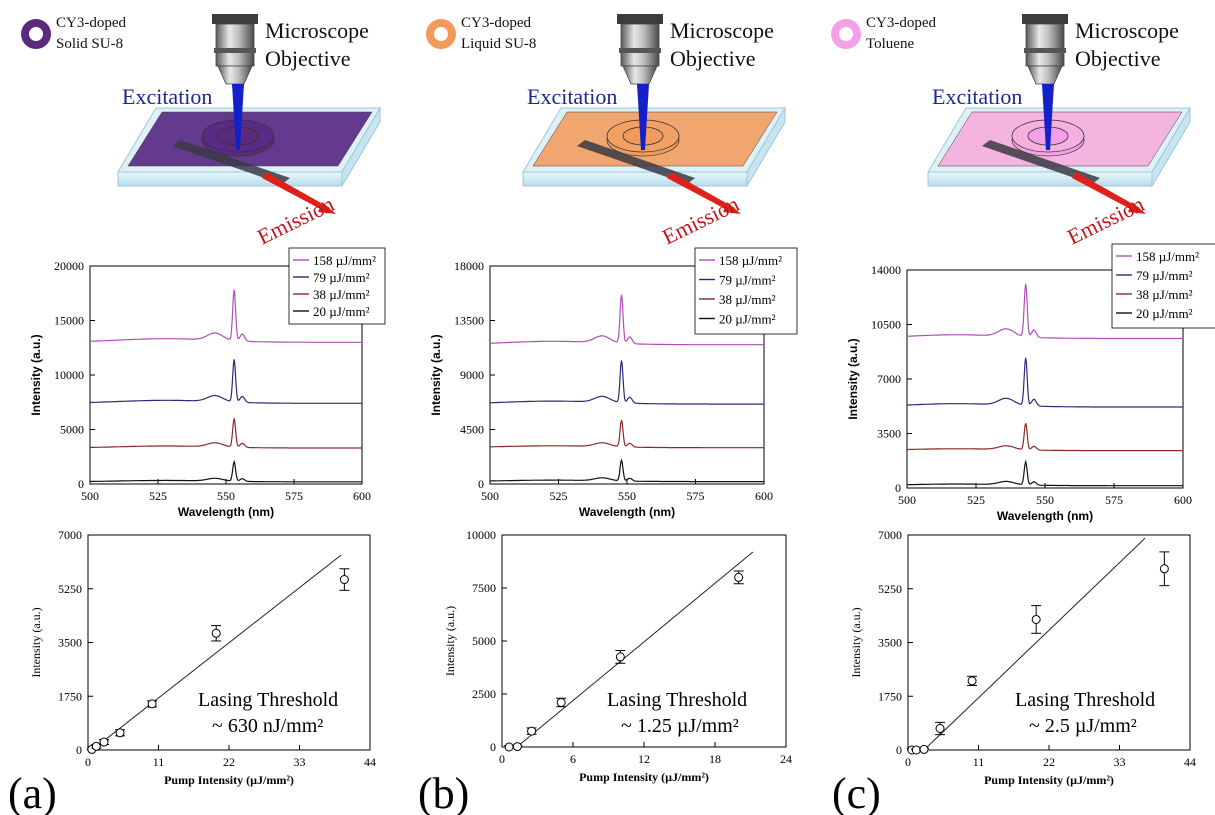 Image resolution: width=1215 pixels, height=815 pixels. I want to click on excitation-beam, so click(643, 117).